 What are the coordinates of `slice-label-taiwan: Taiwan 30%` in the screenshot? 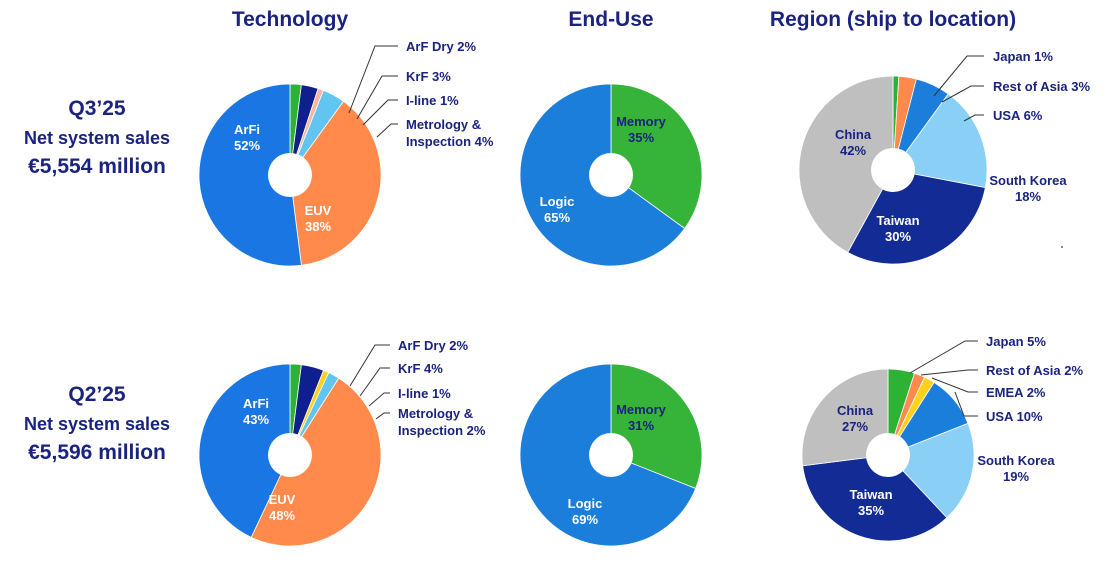 It's located at (897, 228).